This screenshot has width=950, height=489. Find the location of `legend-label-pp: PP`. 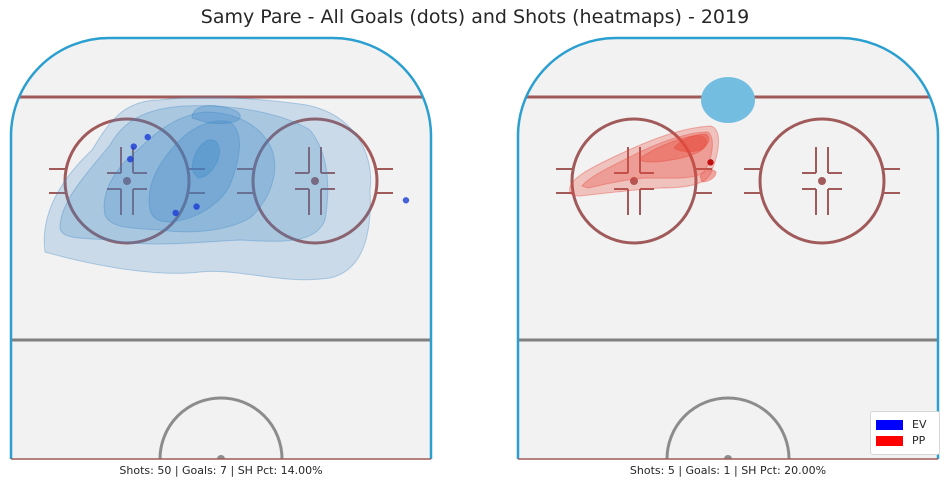

legend-label-pp: PP is located at coordinates (919, 440).